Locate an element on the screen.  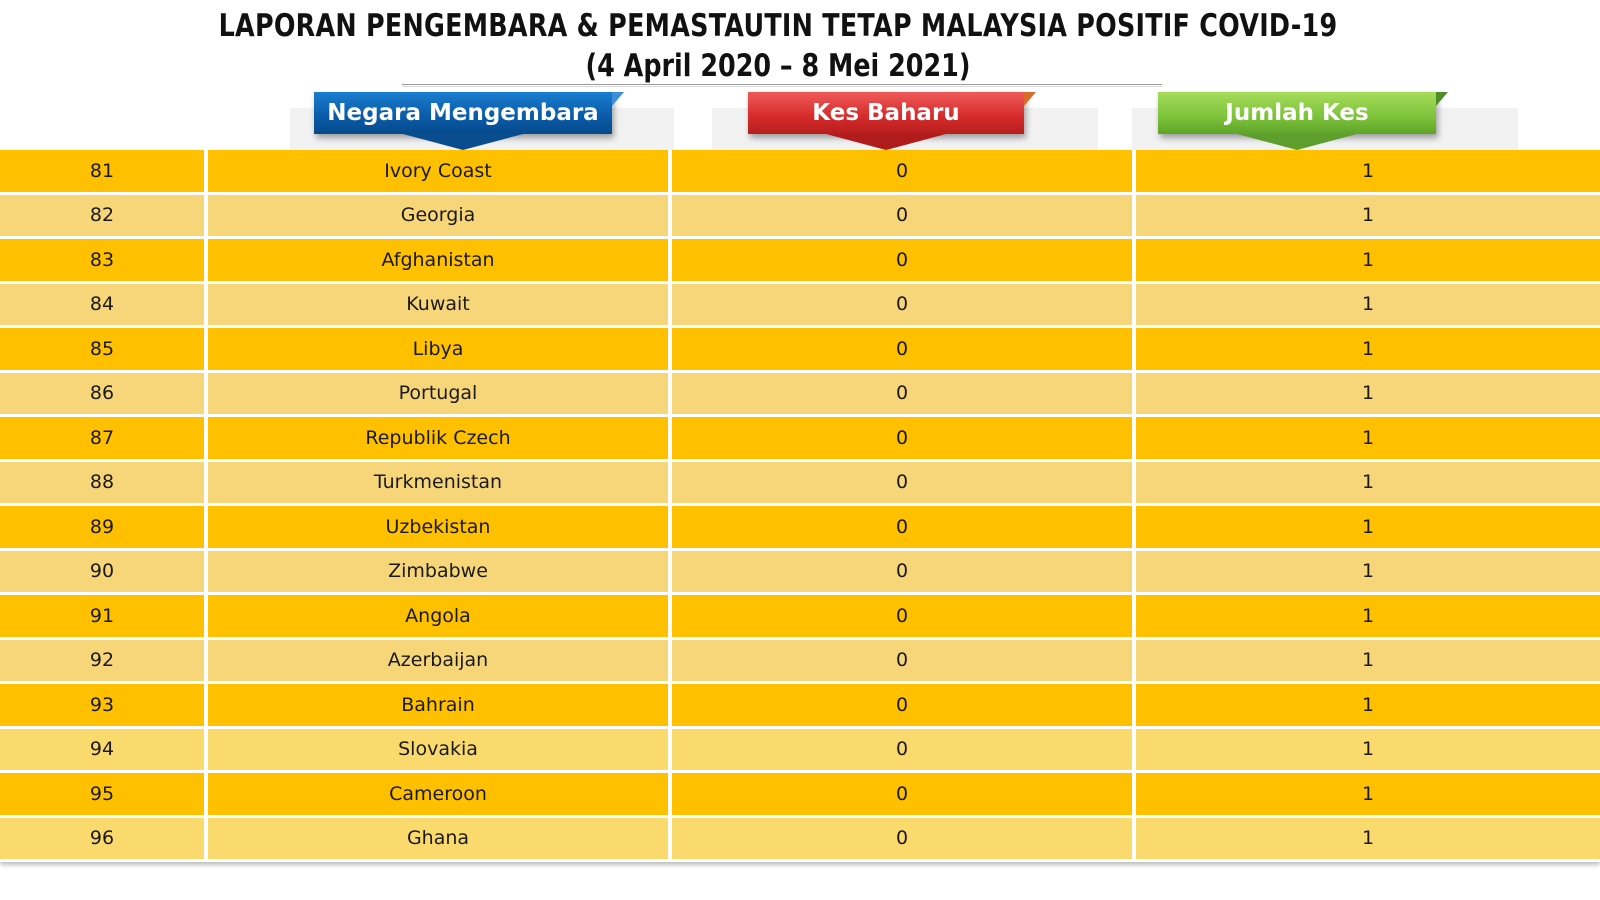
row-number: 82 is located at coordinates (104, 215).